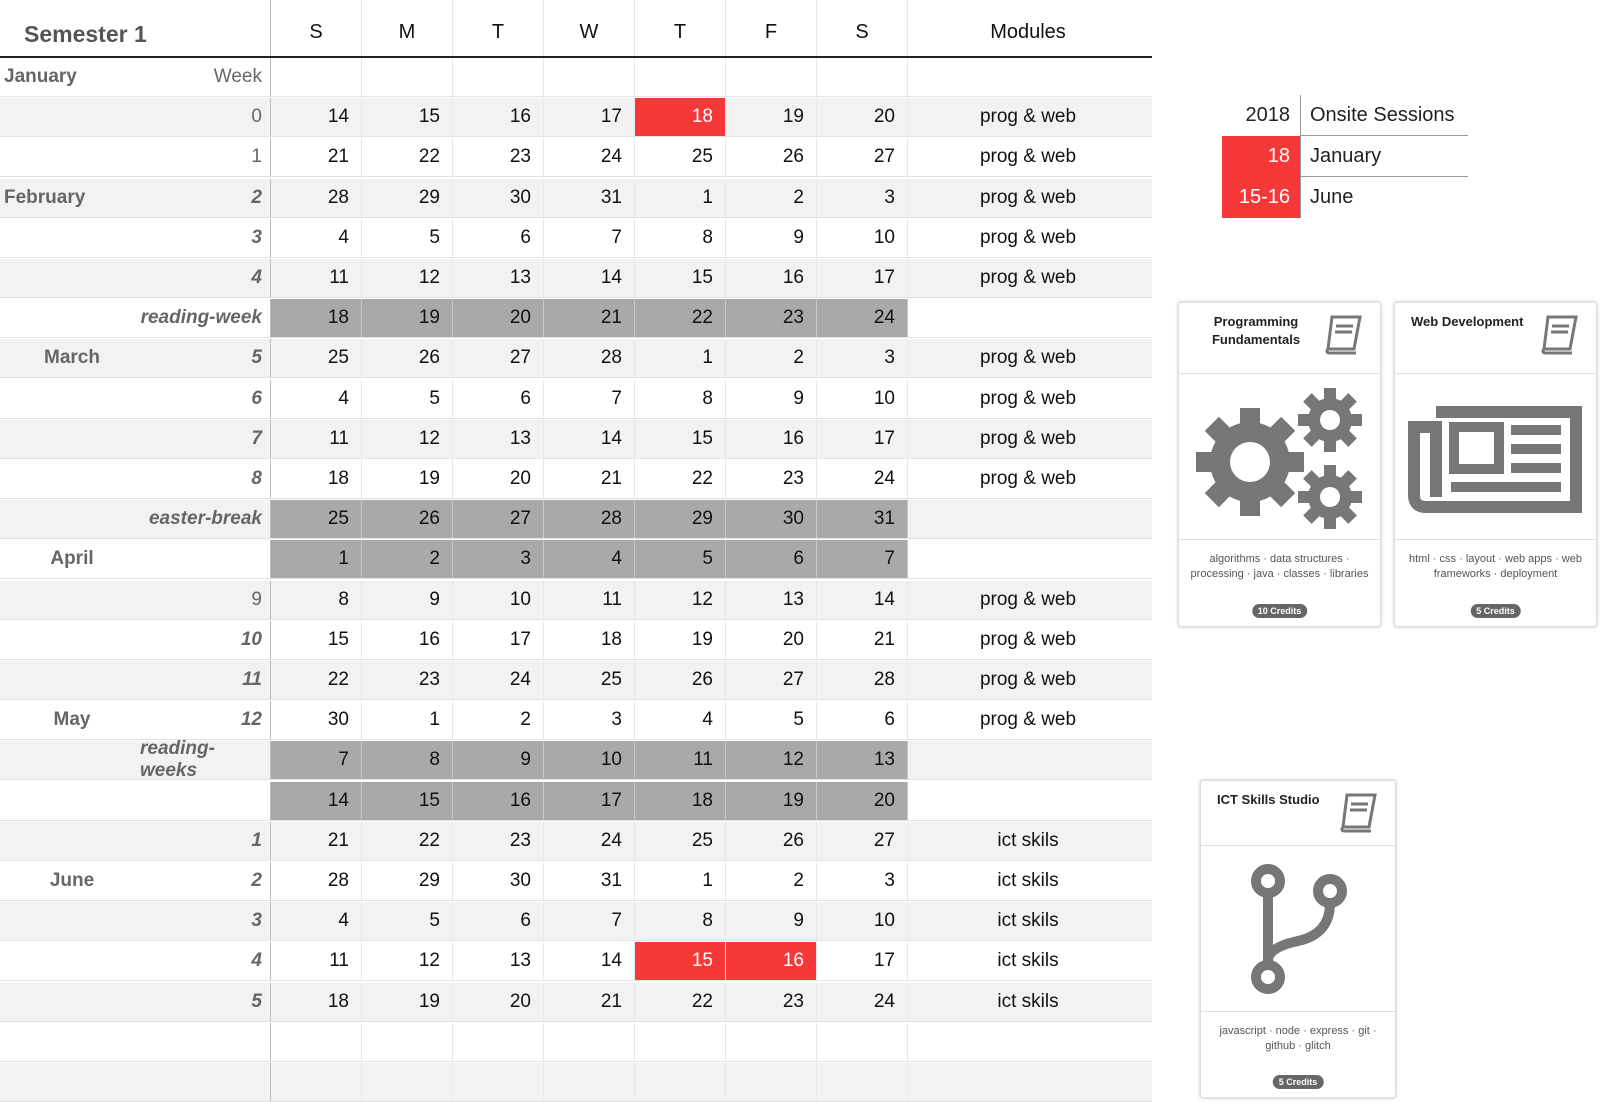 This screenshot has height=1102, width=1601. I want to click on table-row: March 5 25 26 27 28 1 2 3 prog & web, so click(576, 359).